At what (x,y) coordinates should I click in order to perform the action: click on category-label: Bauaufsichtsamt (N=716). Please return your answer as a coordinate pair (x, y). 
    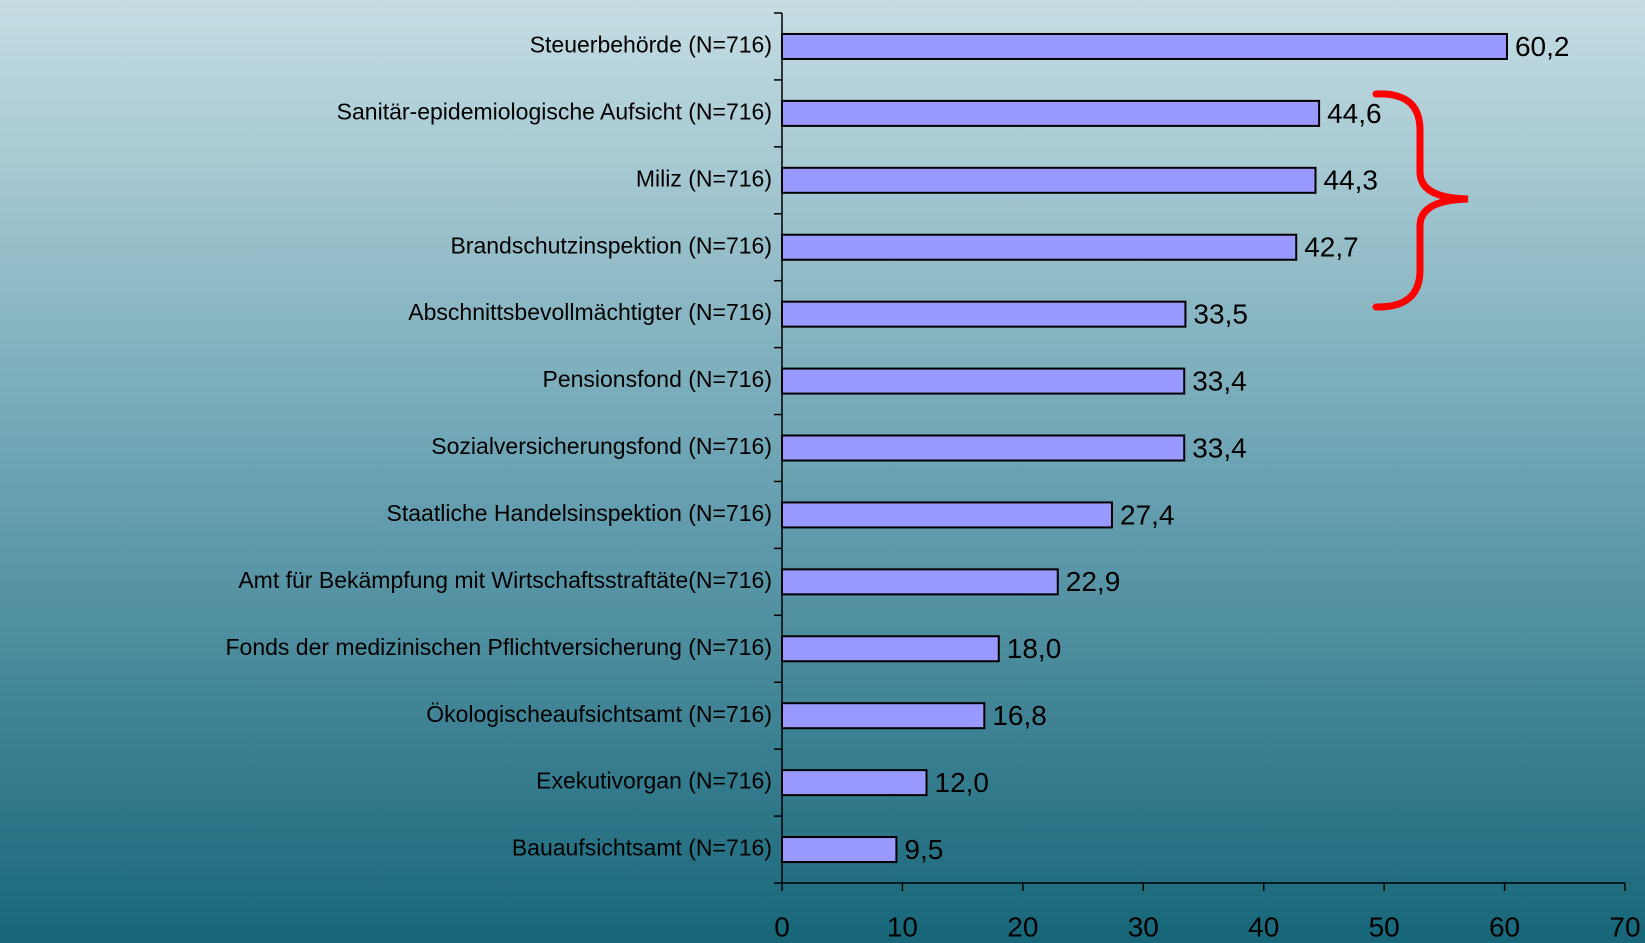
    Looking at the image, I should click on (642, 848).